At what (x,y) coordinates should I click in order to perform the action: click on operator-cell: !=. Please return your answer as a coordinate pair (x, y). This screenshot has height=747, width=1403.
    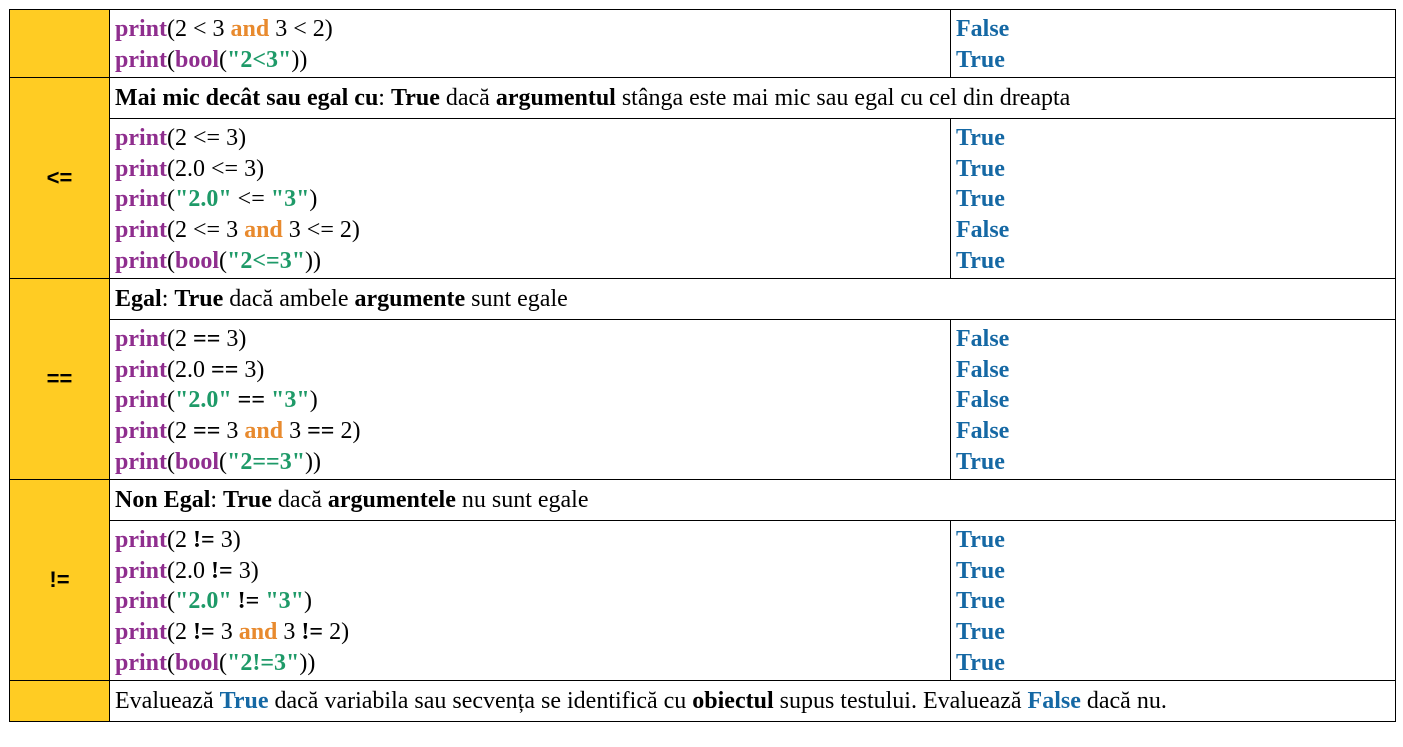
    Looking at the image, I should click on (59, 580).